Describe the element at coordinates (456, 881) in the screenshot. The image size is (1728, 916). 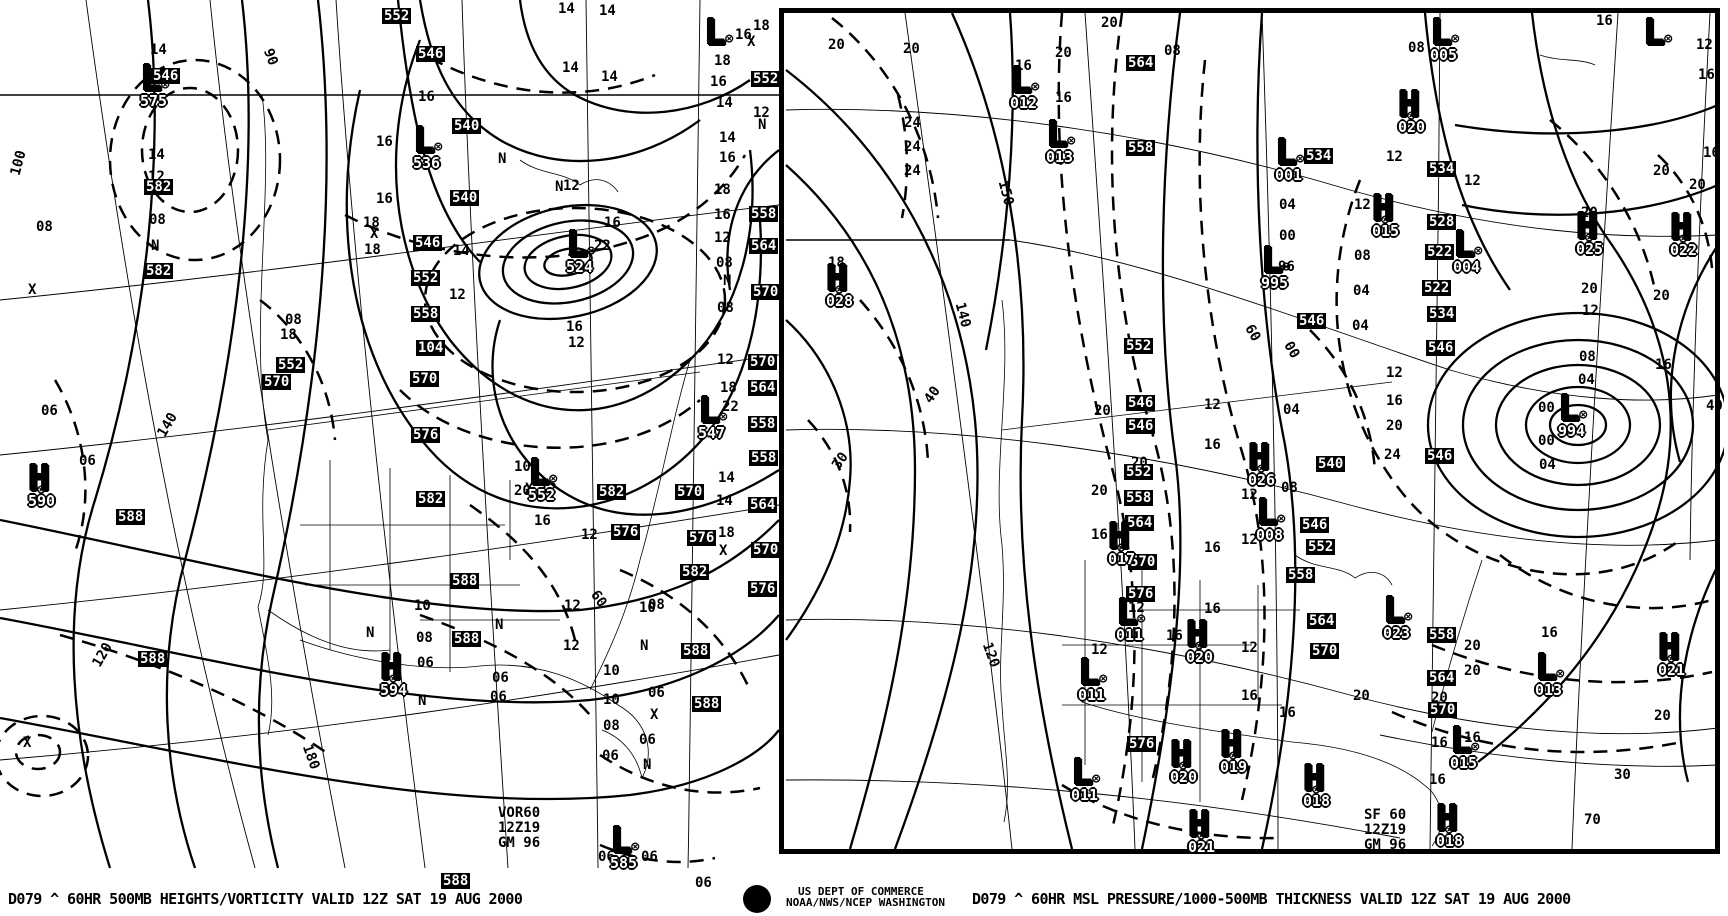
I see `height-contour-label: 588` at that location.